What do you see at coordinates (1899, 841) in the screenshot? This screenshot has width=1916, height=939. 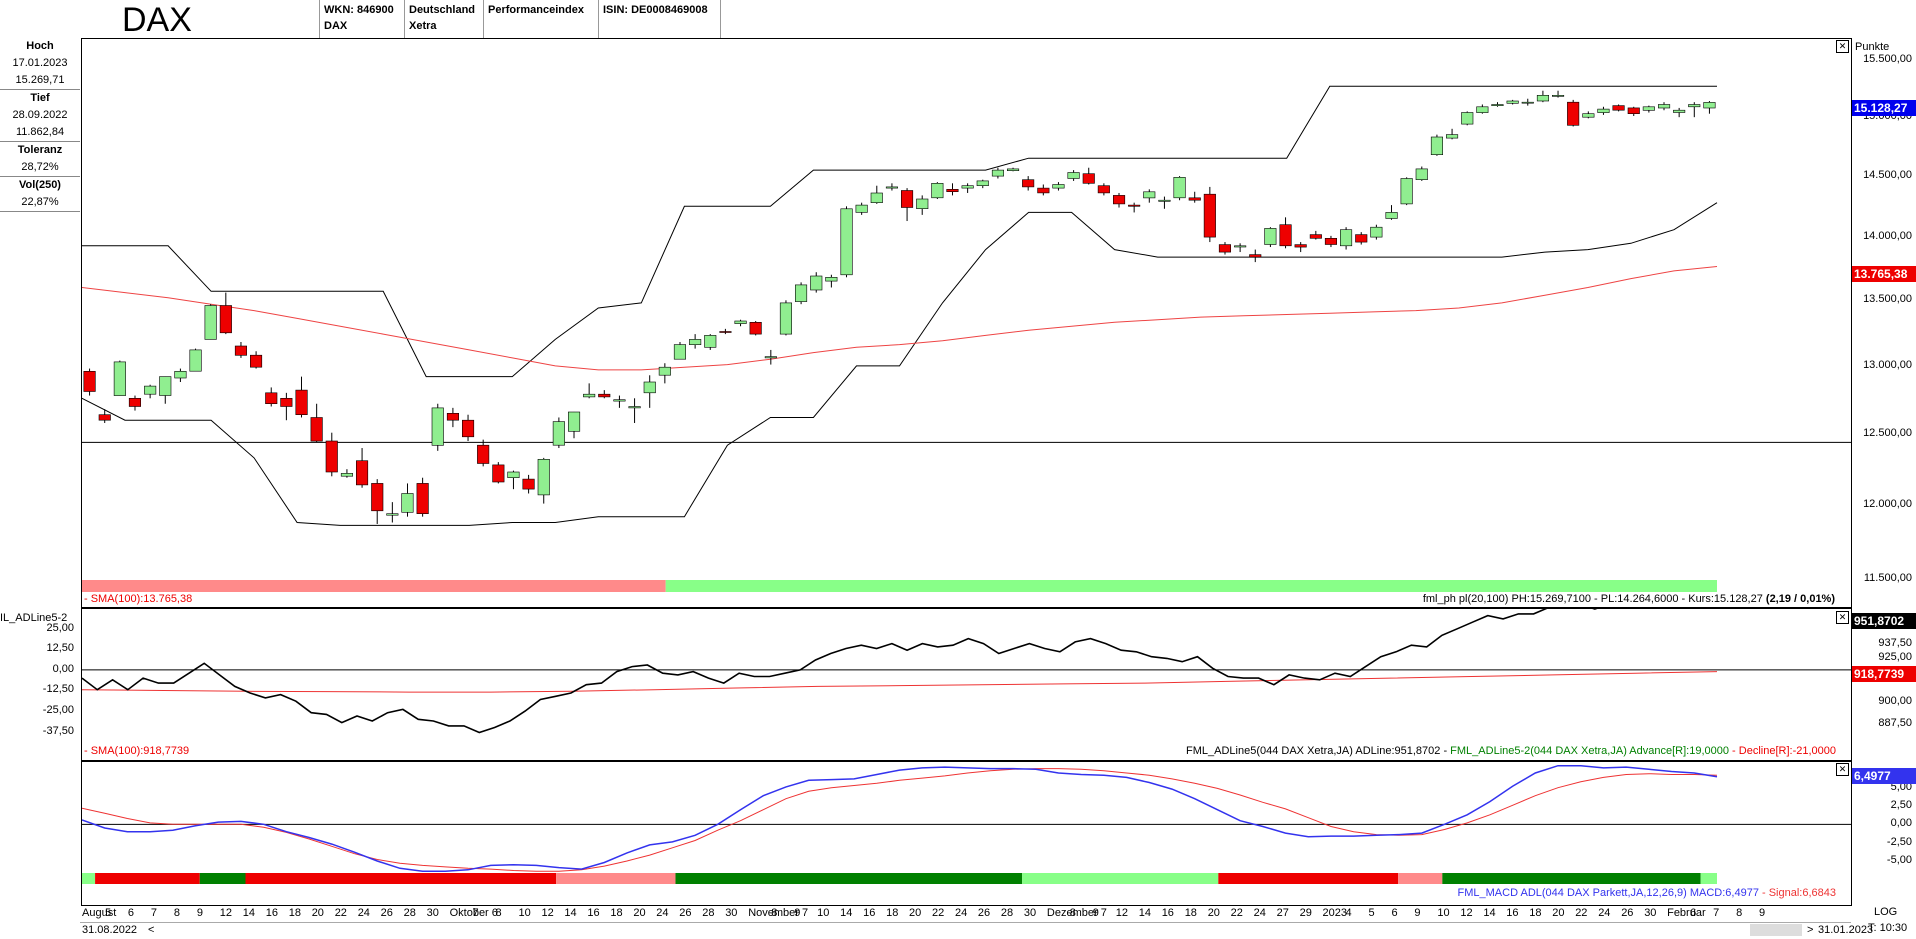 I see `macd-y-tick: -2,50` at bounding box center [1899, 841].